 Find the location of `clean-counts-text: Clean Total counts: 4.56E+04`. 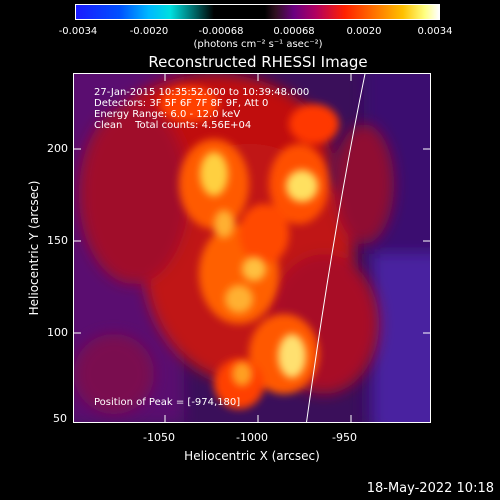

clean-counts-text: Clean Total counts: 4.56E+04 is located at coordinates (173, 125).